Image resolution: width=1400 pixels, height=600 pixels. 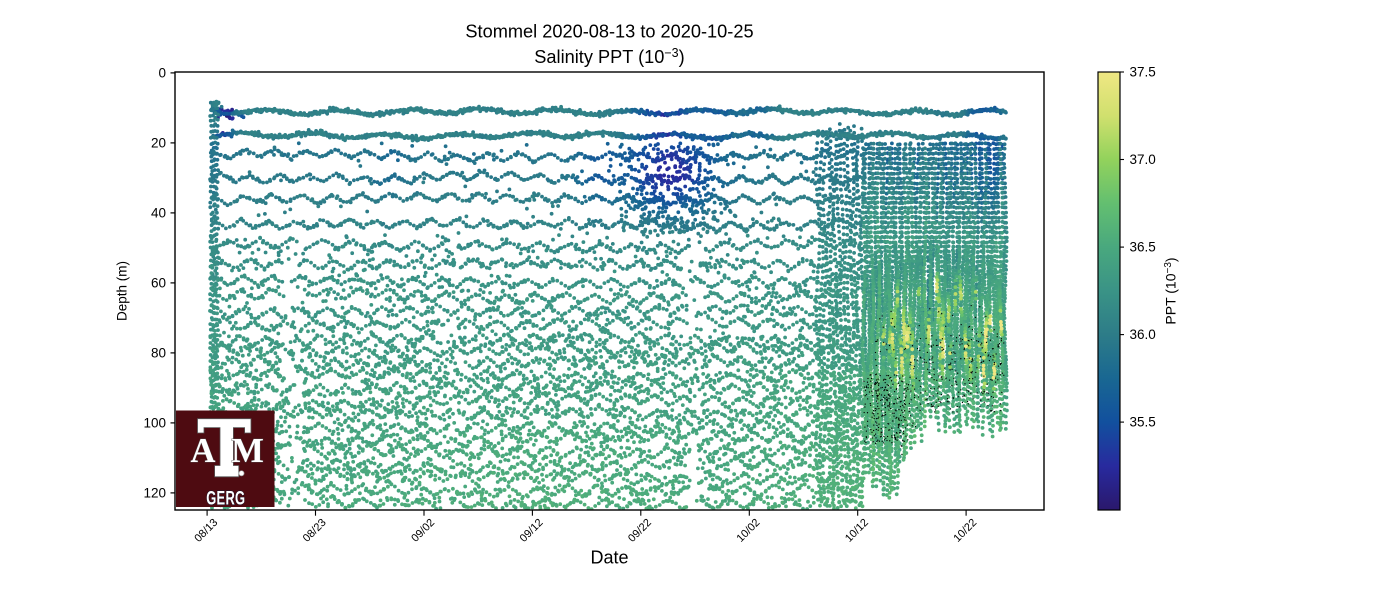 I want to click on svg-text: 100, so click(x=154, y=423).